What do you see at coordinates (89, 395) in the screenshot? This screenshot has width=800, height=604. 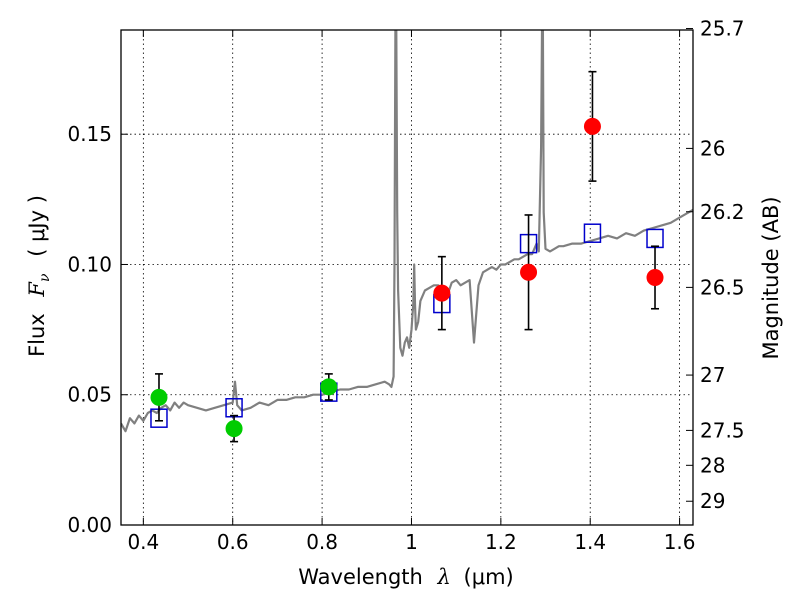 I see `y-tick-label: 0.05` at bounding box center [89, 395].